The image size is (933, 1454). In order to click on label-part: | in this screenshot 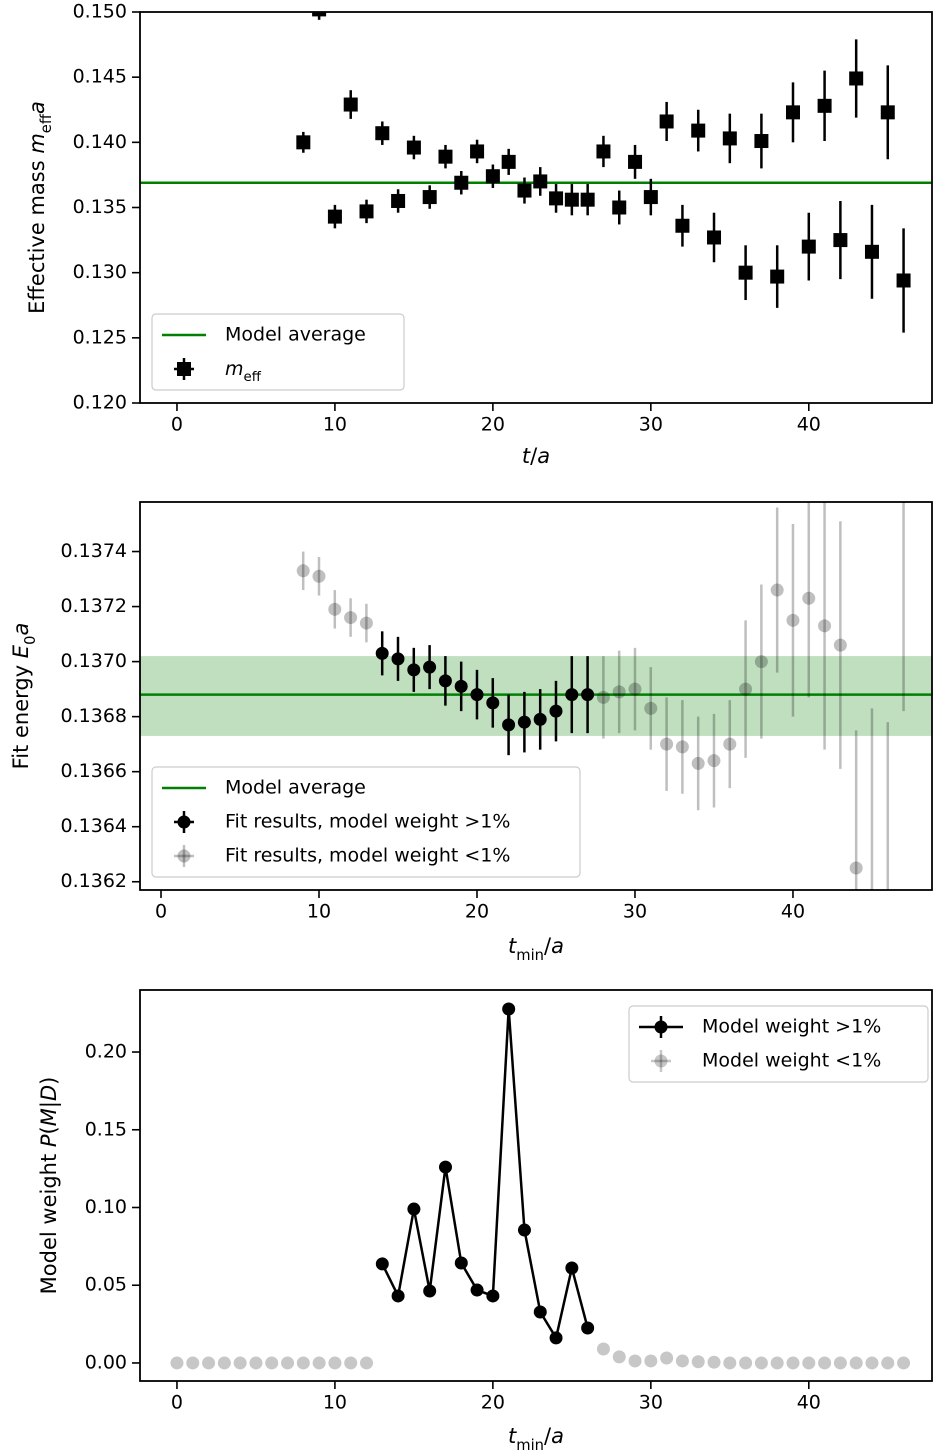, I will do `click(49, 1104)`.